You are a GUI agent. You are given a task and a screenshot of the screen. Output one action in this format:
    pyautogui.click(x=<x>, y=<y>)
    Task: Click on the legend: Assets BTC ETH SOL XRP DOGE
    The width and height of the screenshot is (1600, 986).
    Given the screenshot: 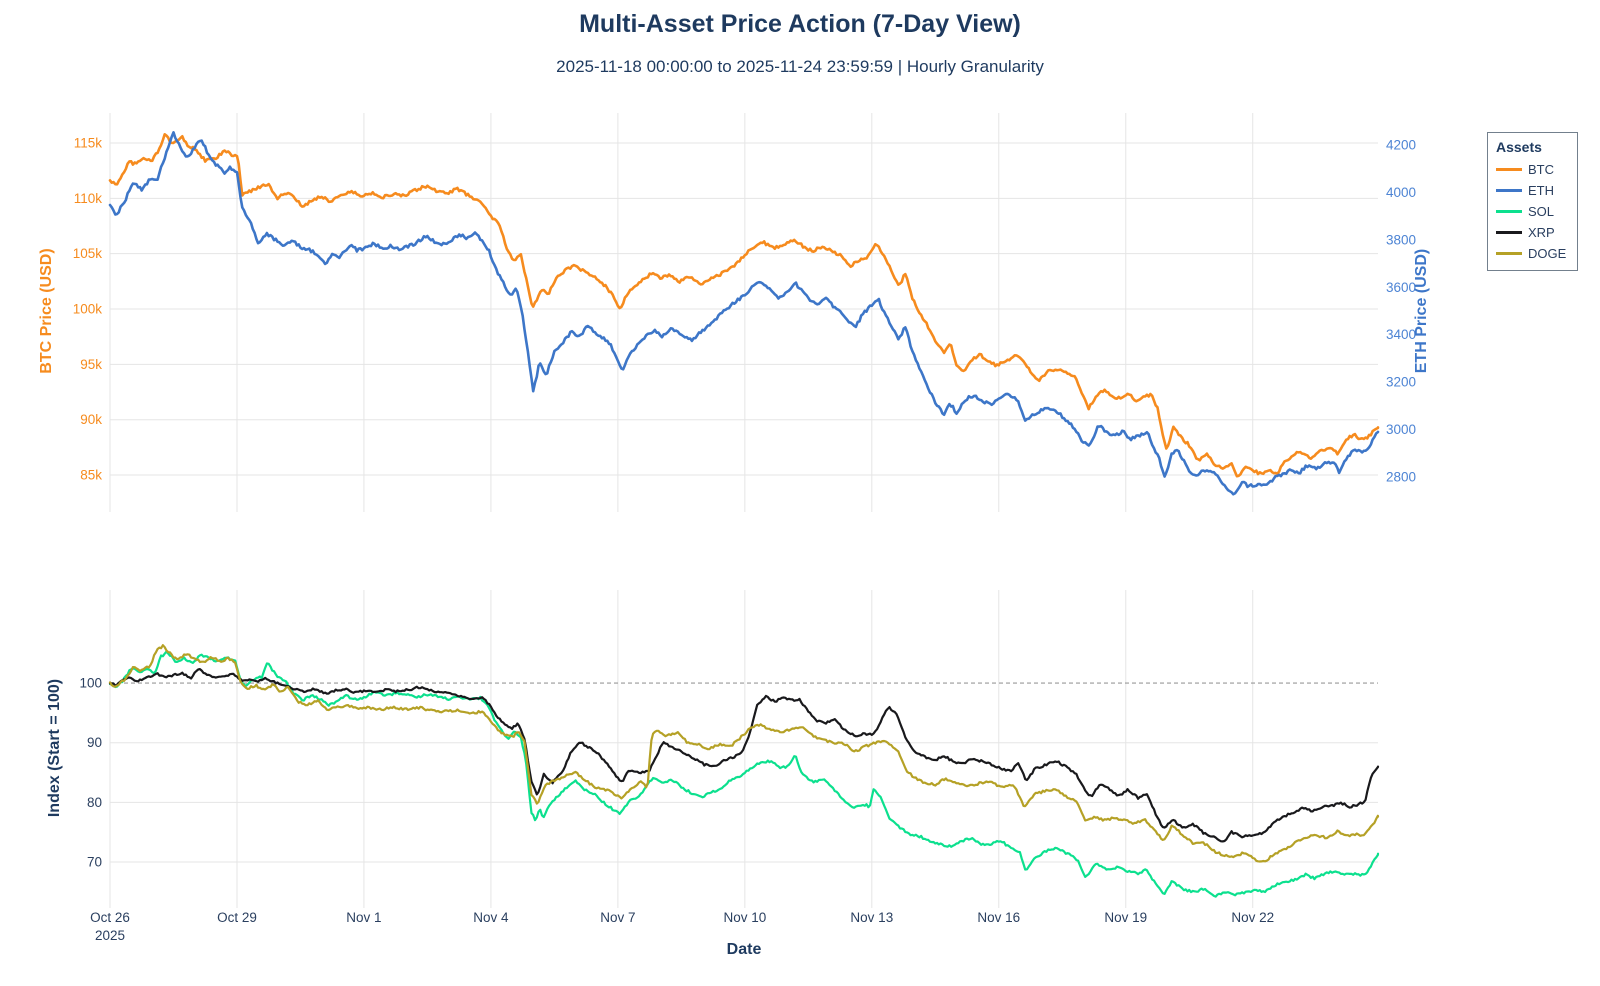 What is the action you would take?
    pyautogui.click(x=1532, y=201)
    